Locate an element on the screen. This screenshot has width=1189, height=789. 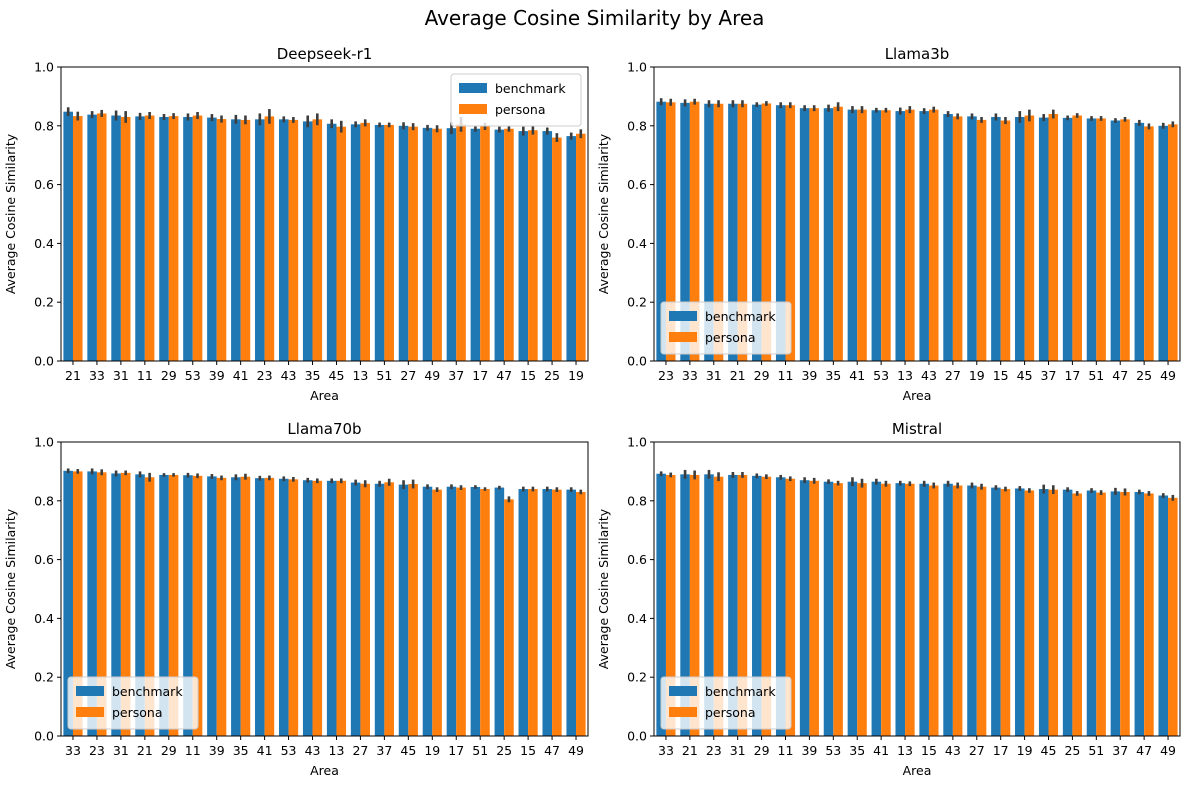
x-tick-label: 53 is located at coordinates (881, 375).